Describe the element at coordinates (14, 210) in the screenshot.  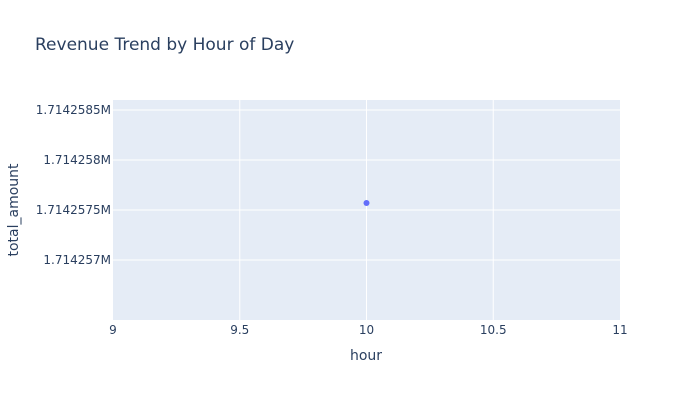
I see `y-axis-title: total_amount` at that location.